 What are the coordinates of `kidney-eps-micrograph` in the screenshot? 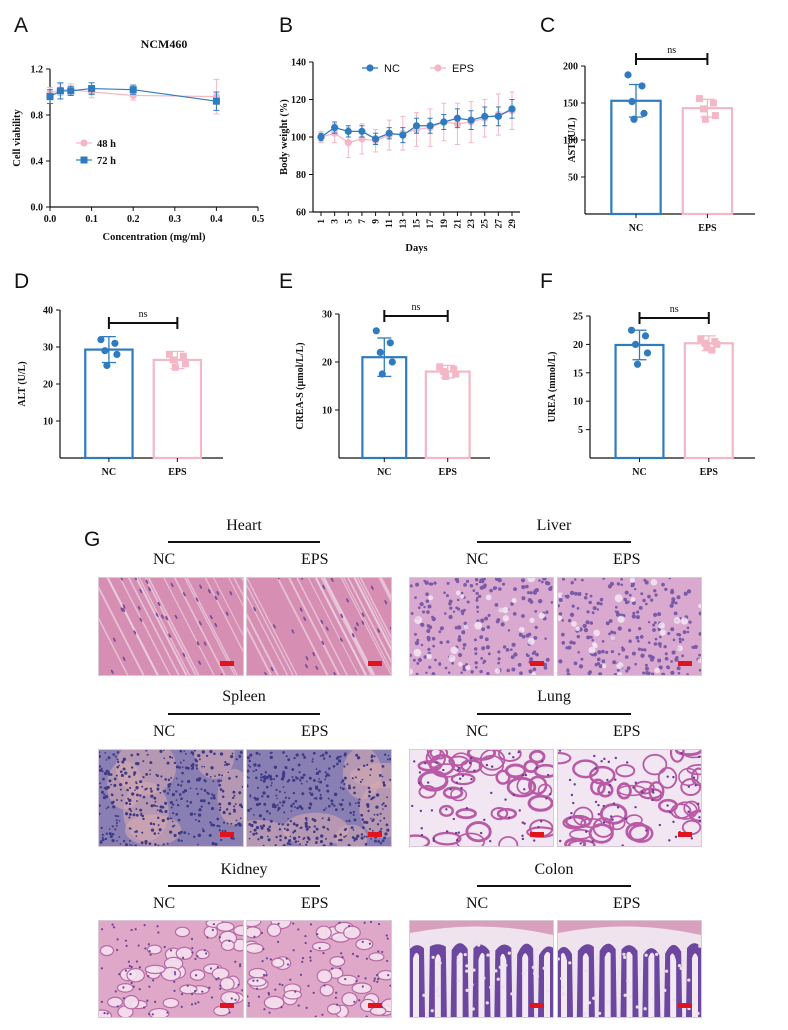 It's located at (319, 969).